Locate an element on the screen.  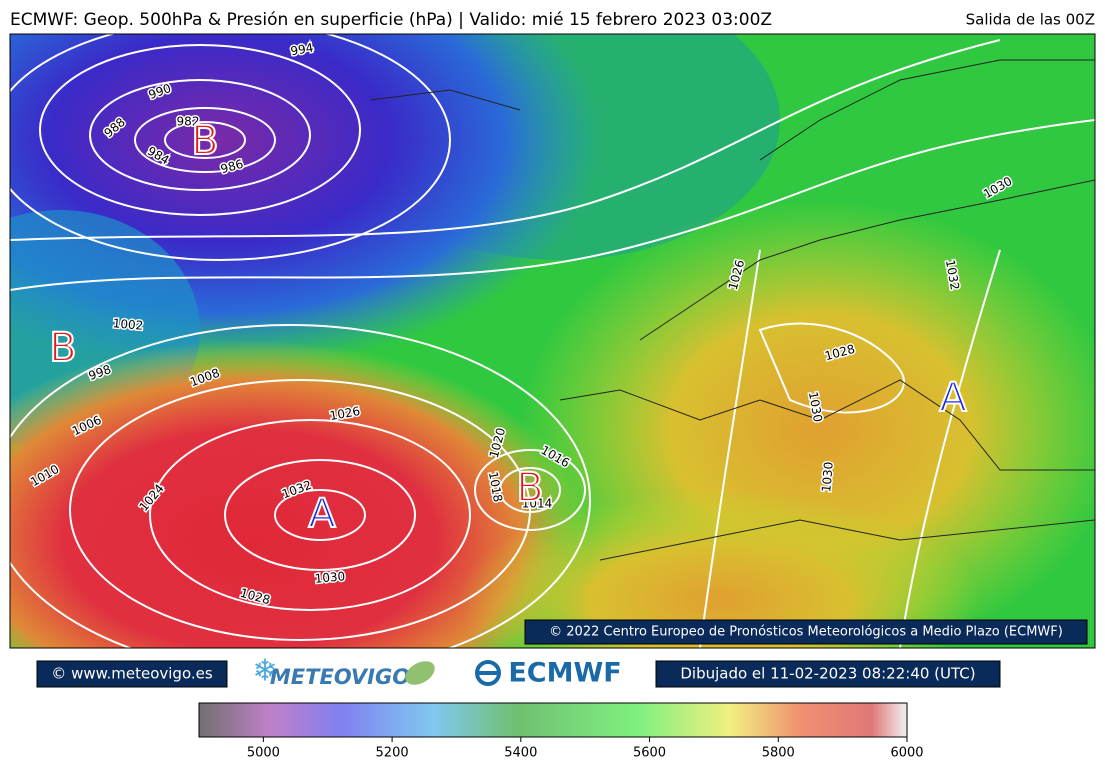
copyright-box is located at coordinates (806, 632).